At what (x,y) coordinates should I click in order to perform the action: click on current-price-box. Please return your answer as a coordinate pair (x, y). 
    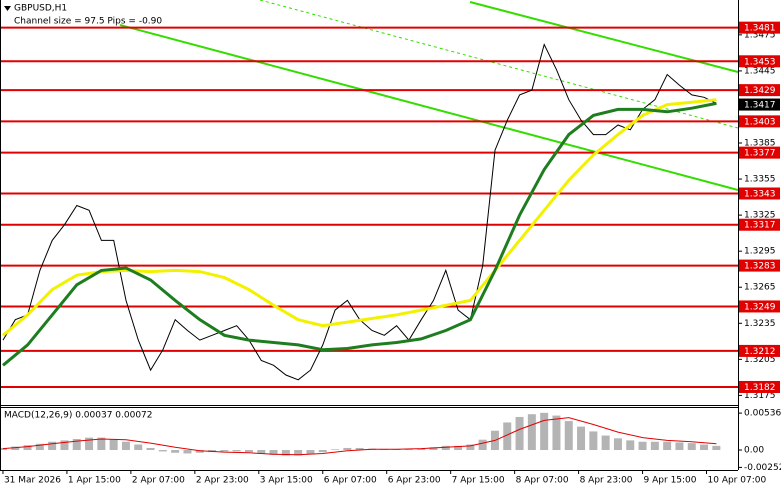
    Looking at the image, I should click on (759, 104).